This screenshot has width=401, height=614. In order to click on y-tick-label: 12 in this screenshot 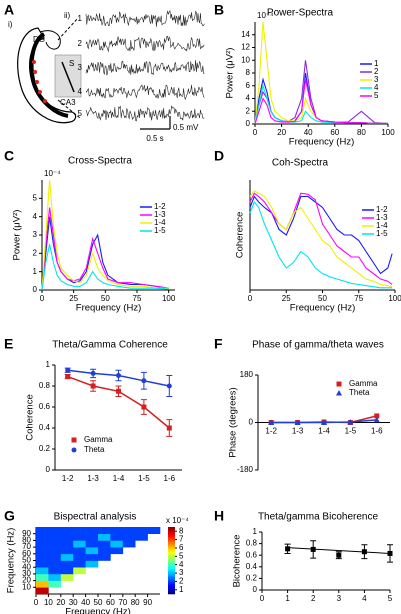, I will do `click(245, 47)`.